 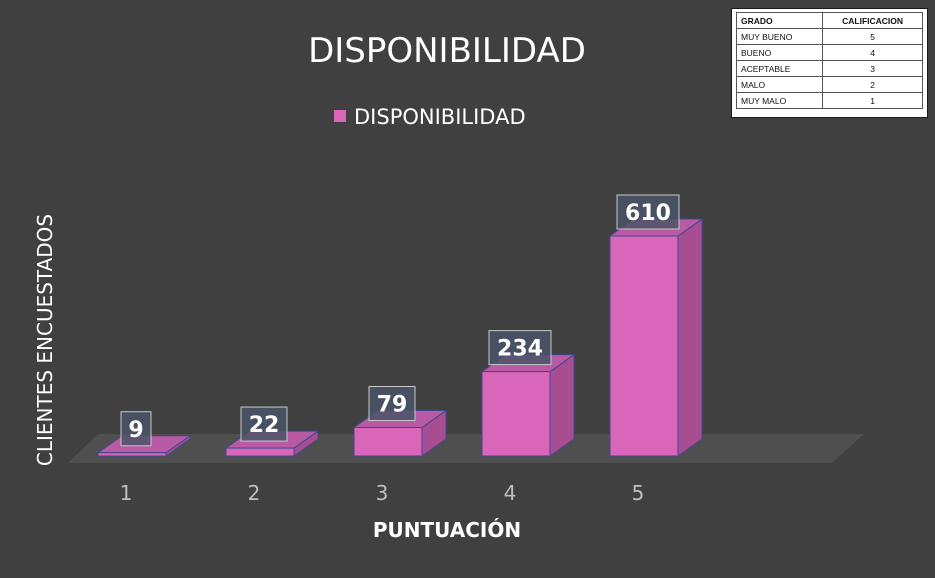 I want to click on score-cell: 4, so click(x=872, y=52).